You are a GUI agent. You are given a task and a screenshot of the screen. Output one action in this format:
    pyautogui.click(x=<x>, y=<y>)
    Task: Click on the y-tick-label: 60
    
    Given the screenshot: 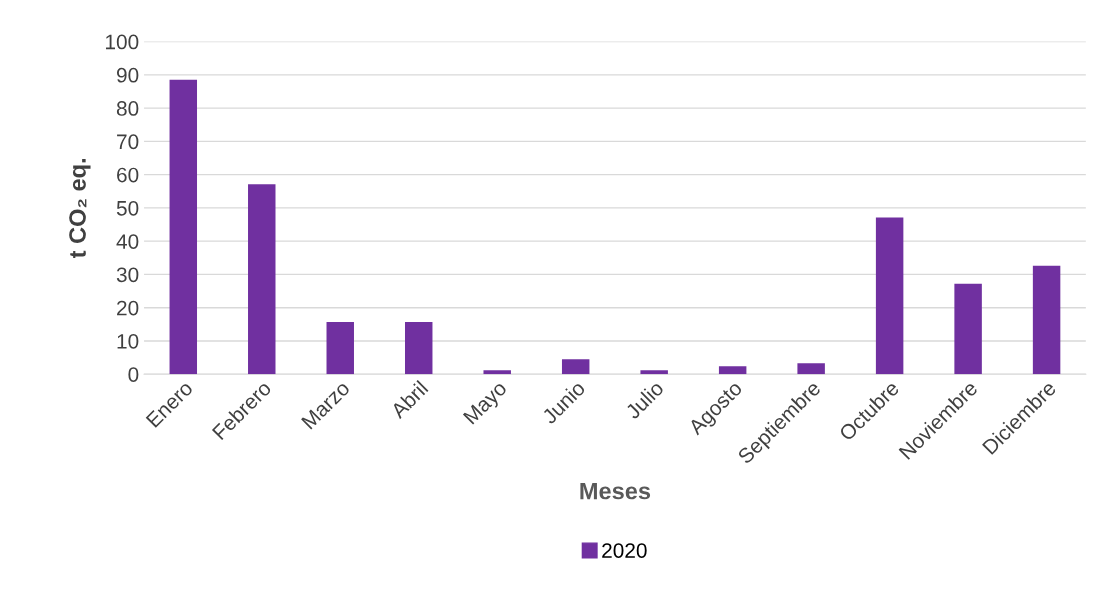 What is the action you would take?
    pyautogui.click(x=128, y=175)
    